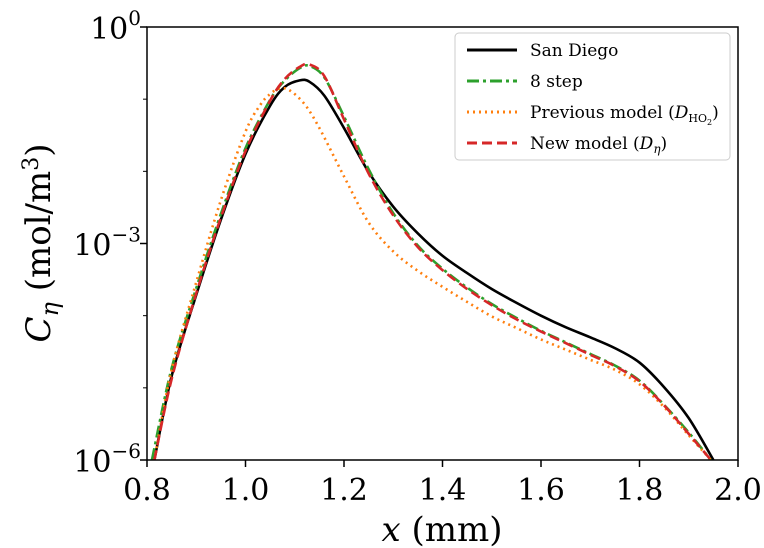 The width and height of the screenshot is (764, 548). Describe the element at coordinates (574, 51) in the screenshot. I see `legend-label-san-diego: San Diego` at that location.